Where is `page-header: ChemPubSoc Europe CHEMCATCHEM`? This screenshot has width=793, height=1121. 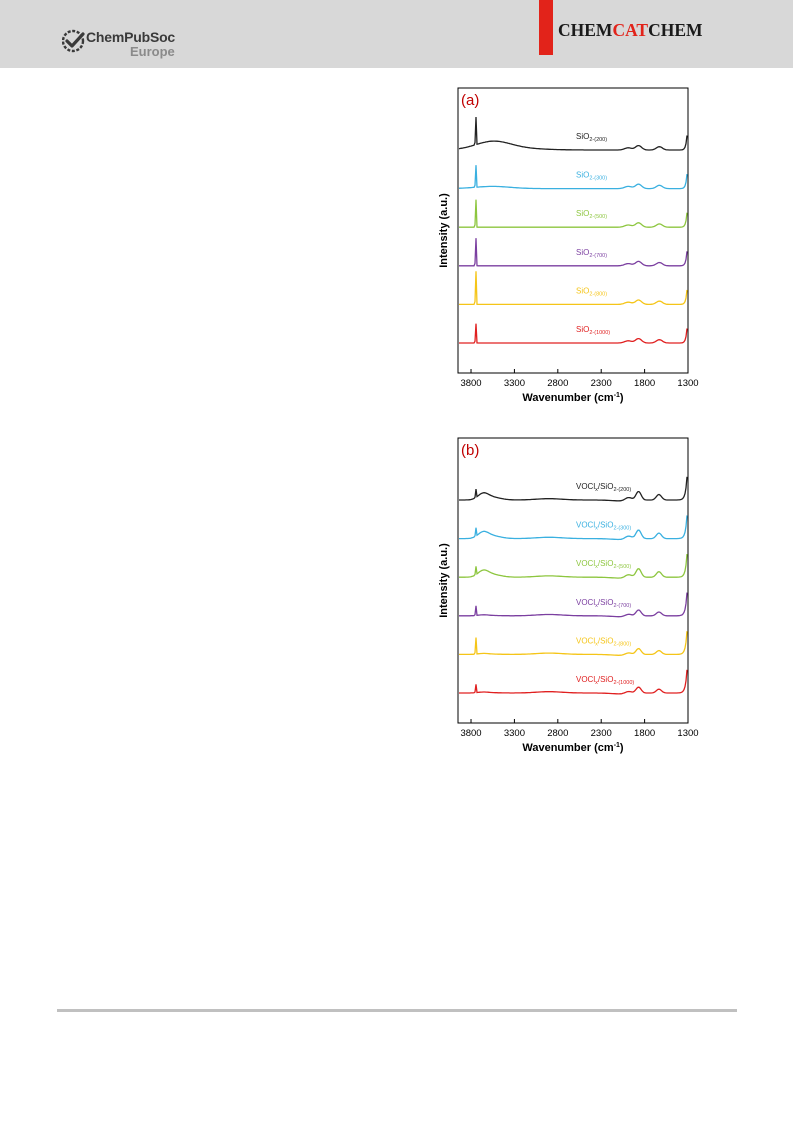 page-header: ChemPubSoc Europe CHEMCATCHEM is located at coordinates (396, 34).